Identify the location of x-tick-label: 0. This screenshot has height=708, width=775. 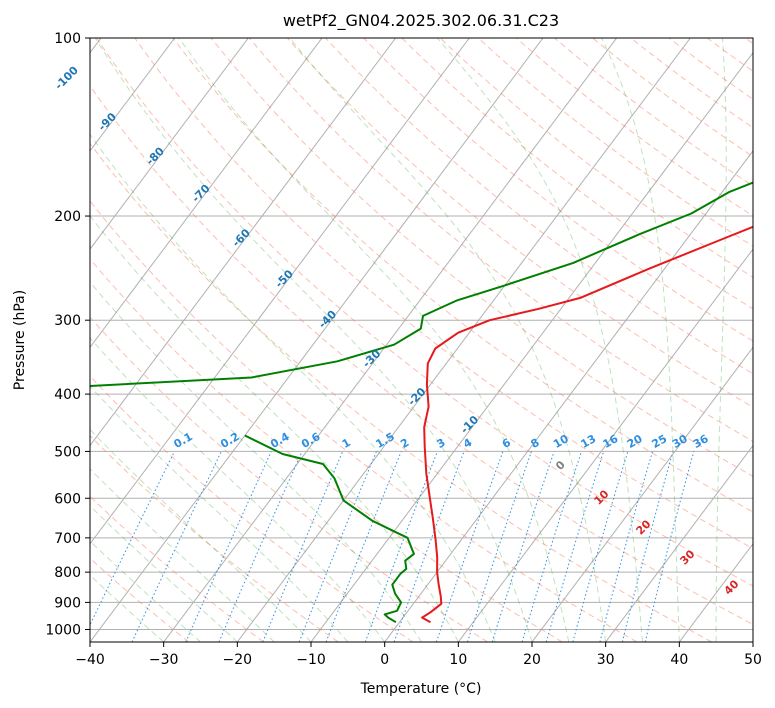
(384, 660).